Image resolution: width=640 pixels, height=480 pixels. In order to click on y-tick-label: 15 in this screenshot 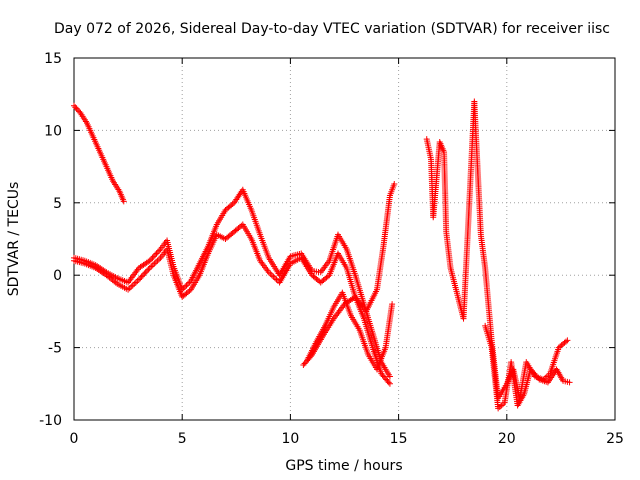, I will do `click(53, 59)`.